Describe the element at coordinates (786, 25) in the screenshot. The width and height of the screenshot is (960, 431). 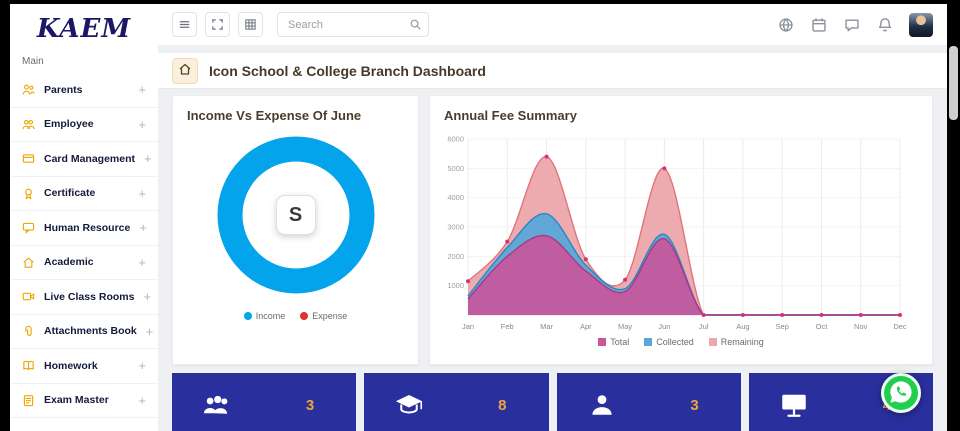
I see `globe-button` at that location.